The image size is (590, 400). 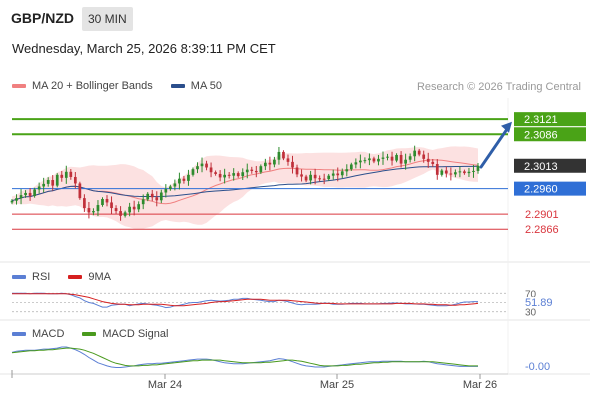 I want to click on chart-header: GBP/NZD 30 MIN, so click(x=295, y=19).